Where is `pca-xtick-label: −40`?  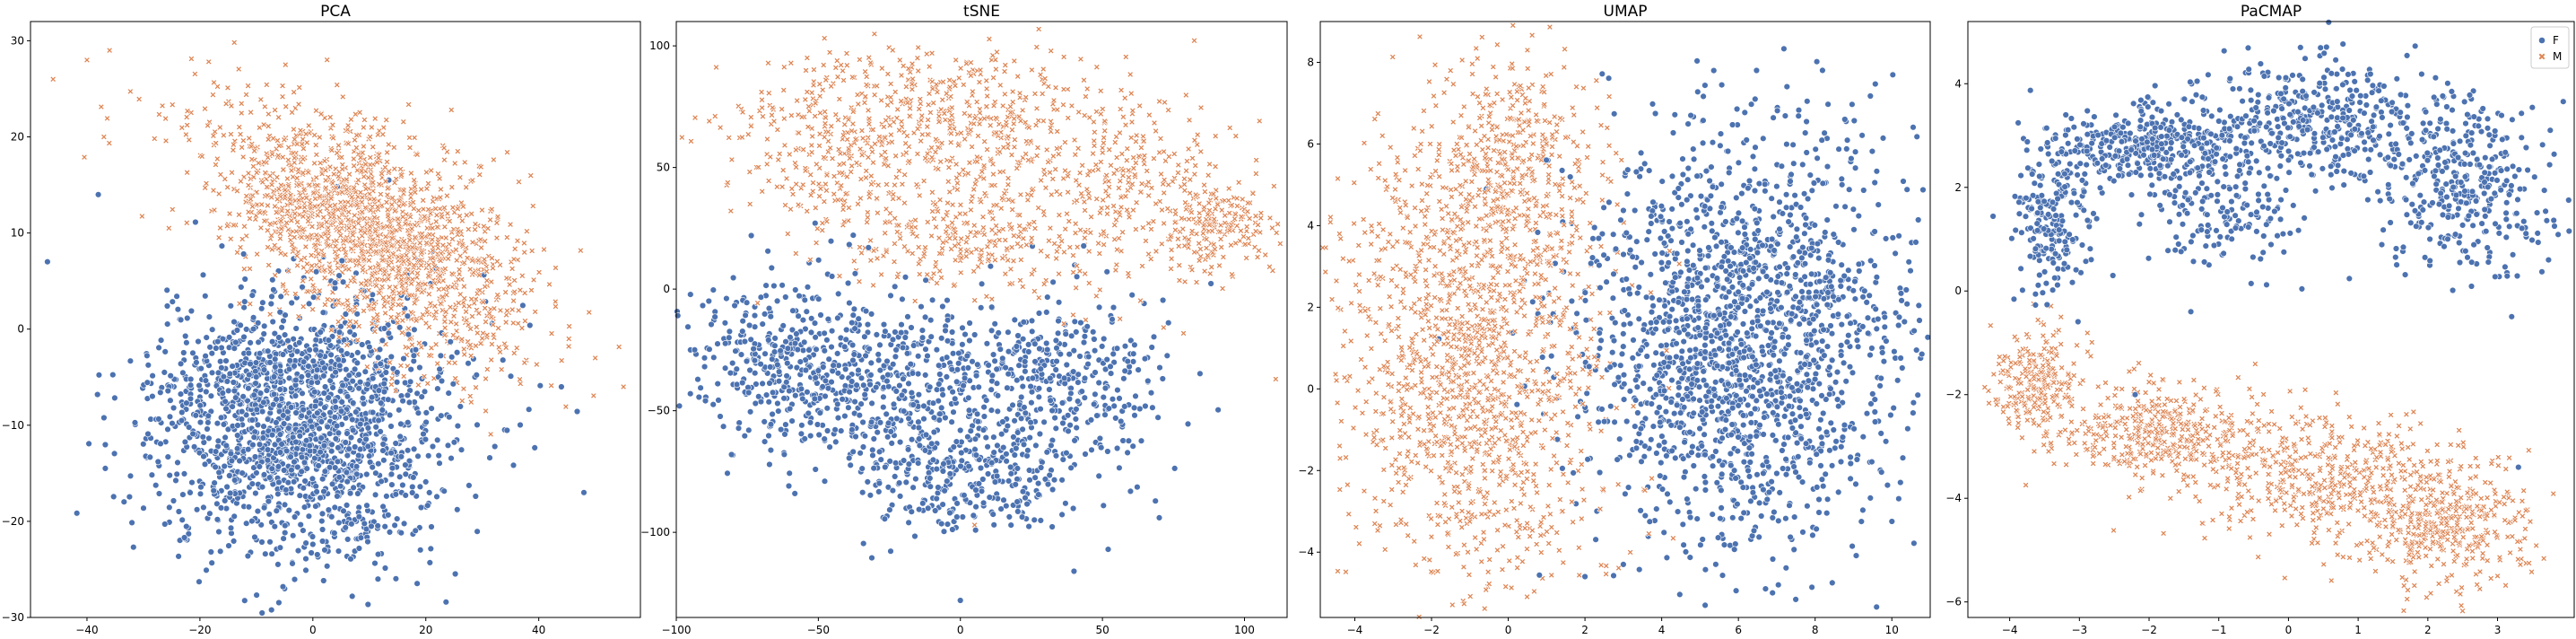 pca-xtick-label: −40 is located at coordinates (86, 630).